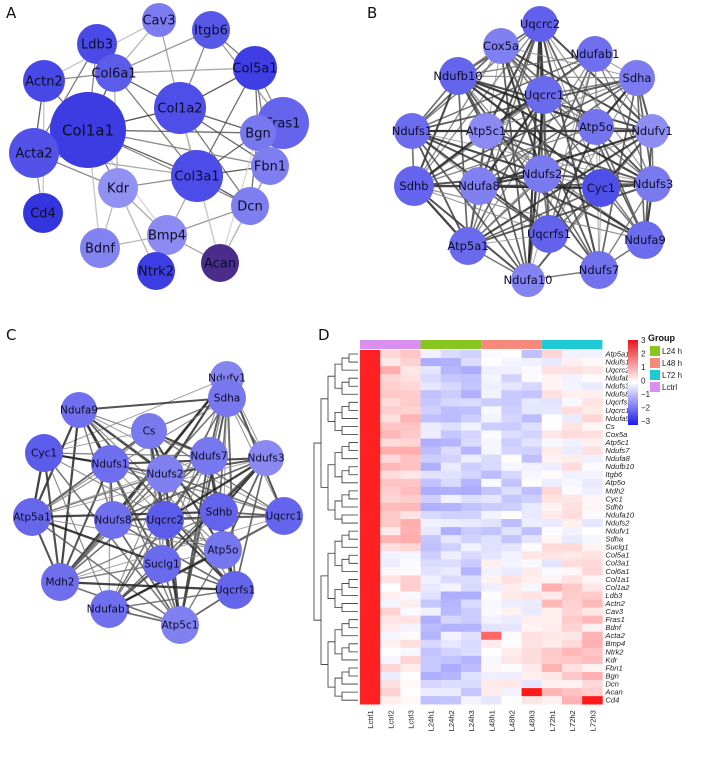 Image resolution: width=707 pixels, height=768 pixels. Describe the element at coordinates (540, 24) in the screenshot. I see `network-b-node-uqcrc2: Uqcrc2` at that location.